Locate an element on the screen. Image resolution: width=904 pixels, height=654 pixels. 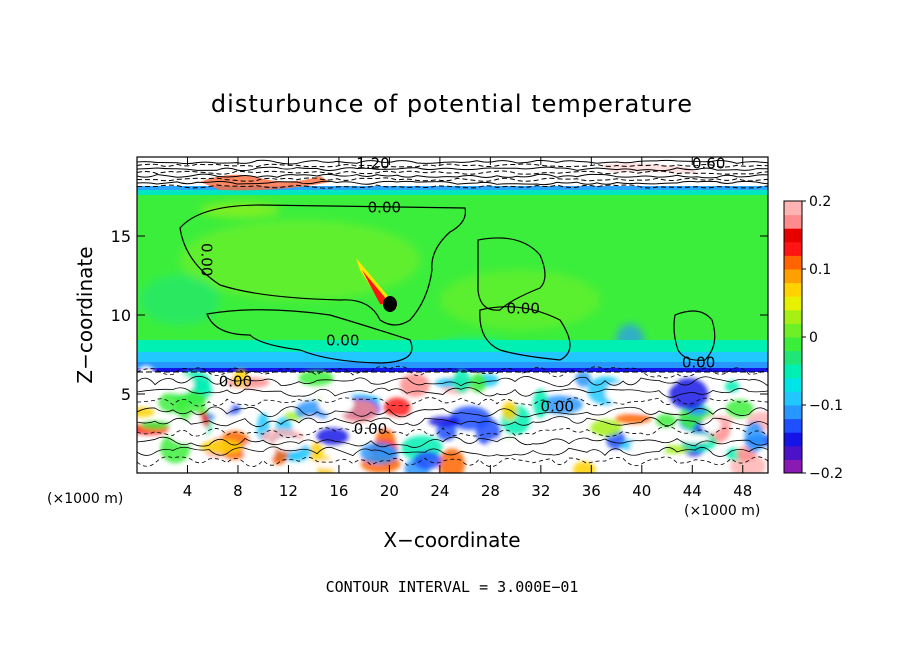
x-tick-label: 12 is located at coordinates (288, 491).